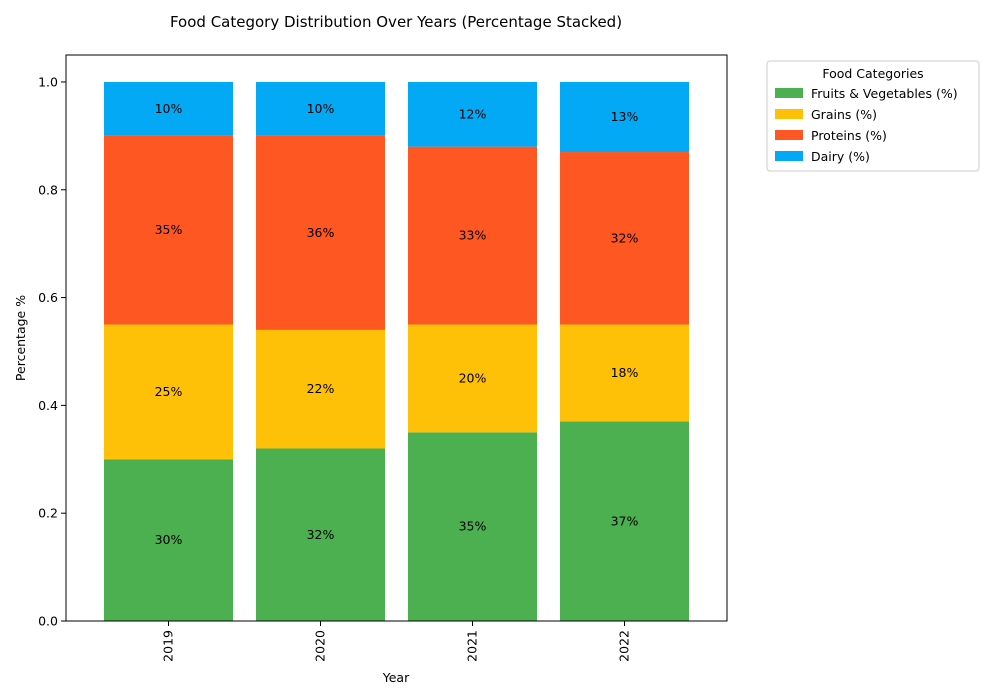  I want to click on data-label-2020-3: 10%, so click(321, 108).